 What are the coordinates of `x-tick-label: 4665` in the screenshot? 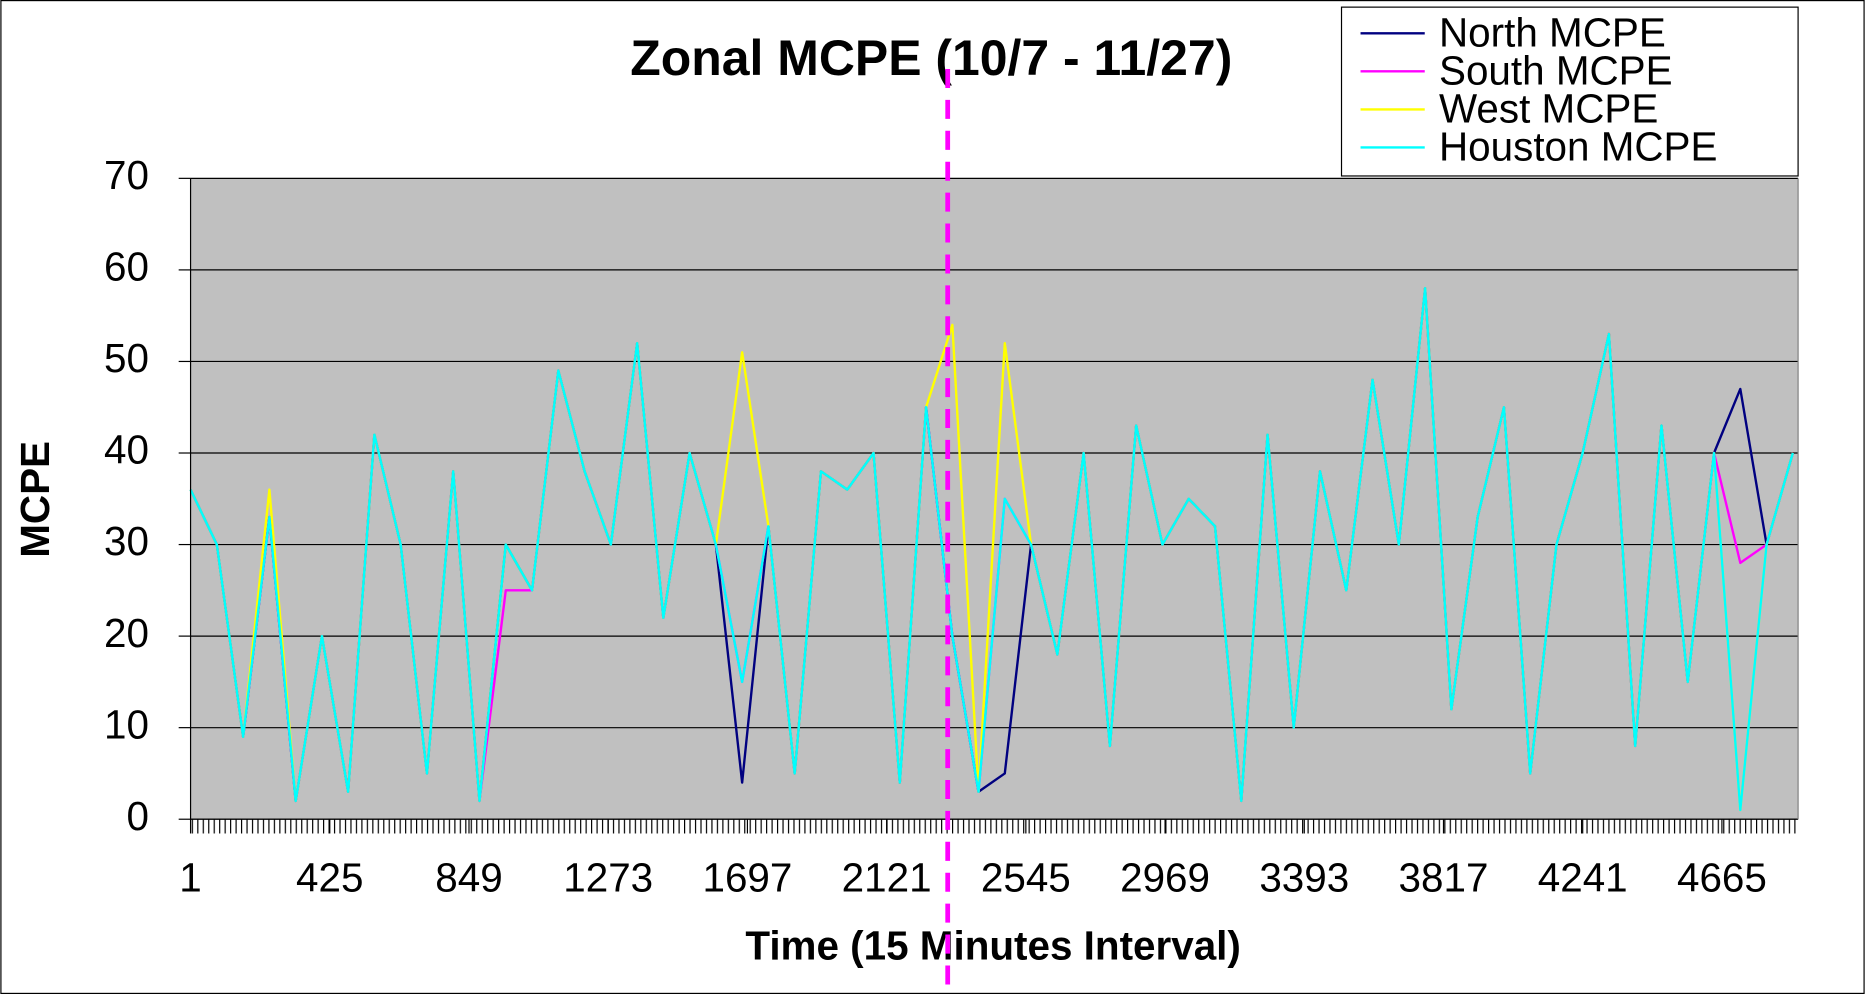 It's located at (1722, 878).